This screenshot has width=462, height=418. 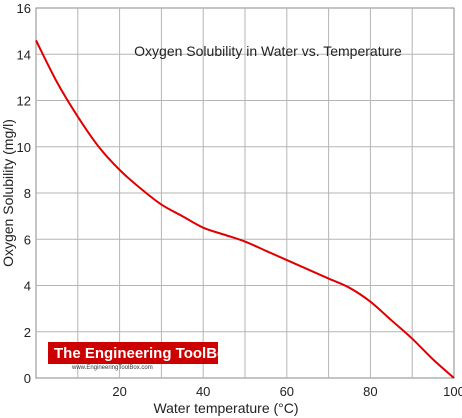 What do you see at coordinates (203, 391) in the screenshot?
I see `x-tick-label: 40` at bounding box center [203, 391].